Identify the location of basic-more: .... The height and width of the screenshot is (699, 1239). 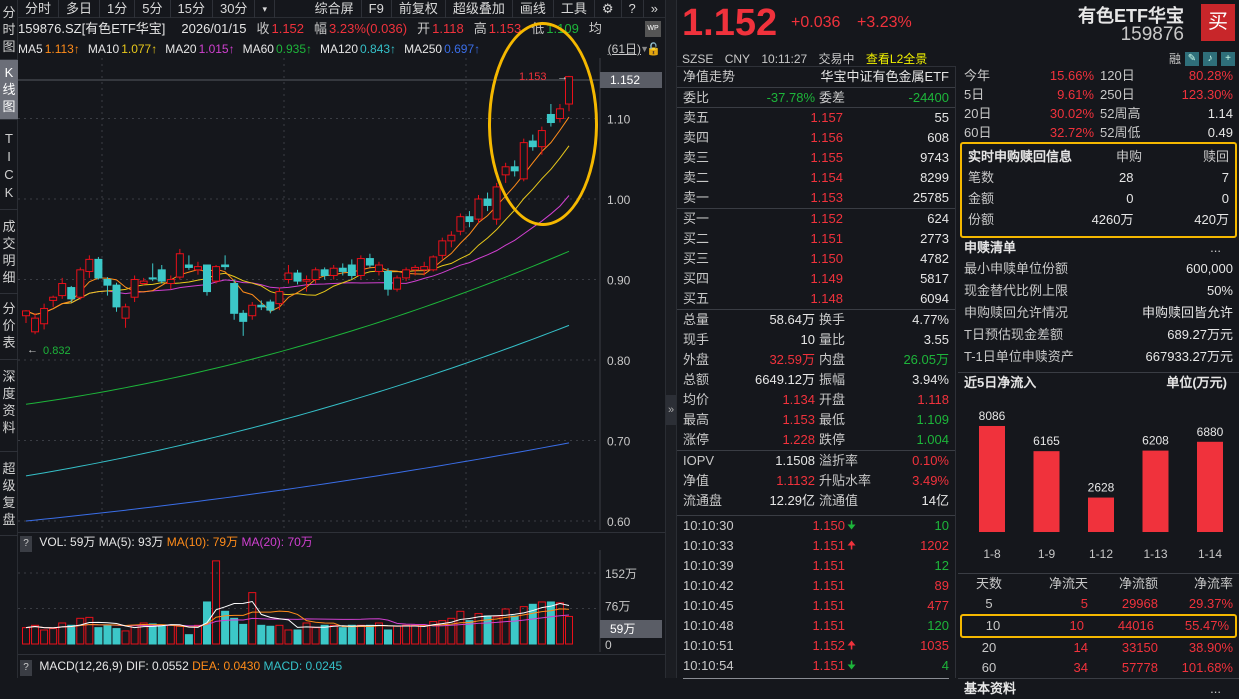
(1215, 688).